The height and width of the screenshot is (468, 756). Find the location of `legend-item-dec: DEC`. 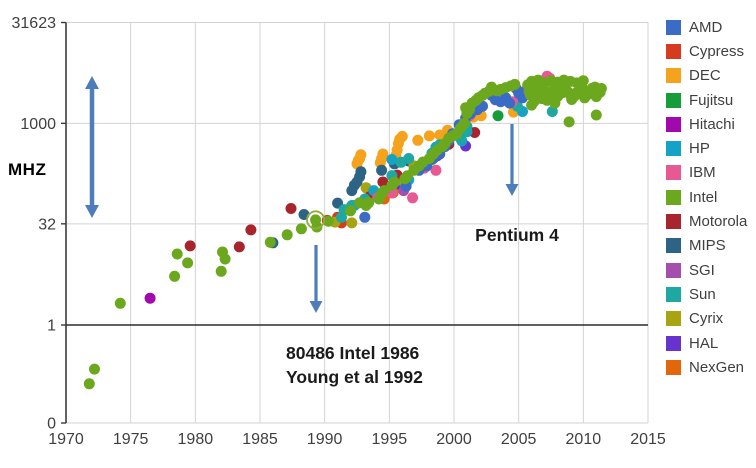

legend-item-dec: DEC is located at coordinates (711, 76).